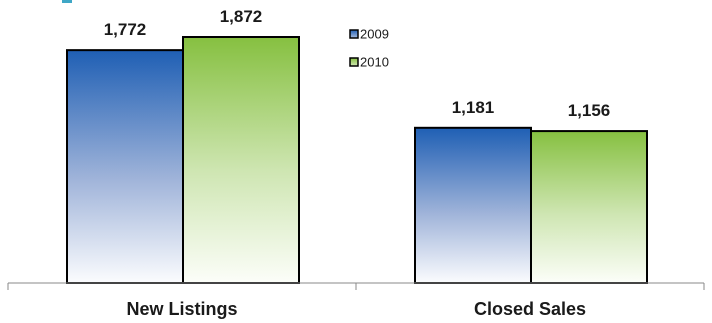 The height and width of the screenshot is (323, 712). I want to click on bar-2010-new-listings, so click(241, 160).